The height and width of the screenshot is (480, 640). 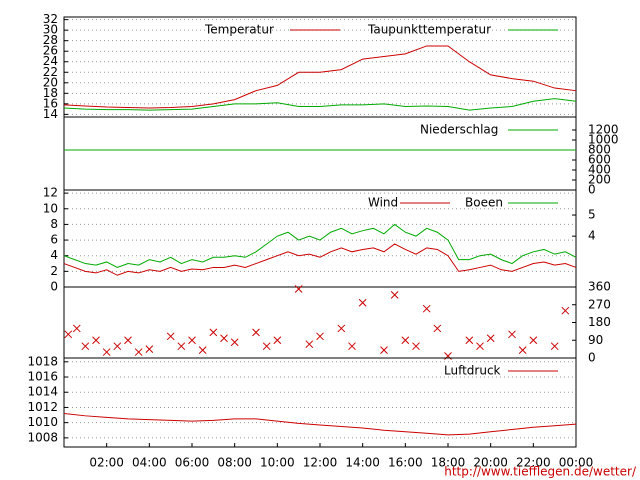 What do you see at coordinates (362, 463) in the screenshot?
I see `x-tick-label: 14:00` at bounding box center [362, 463].